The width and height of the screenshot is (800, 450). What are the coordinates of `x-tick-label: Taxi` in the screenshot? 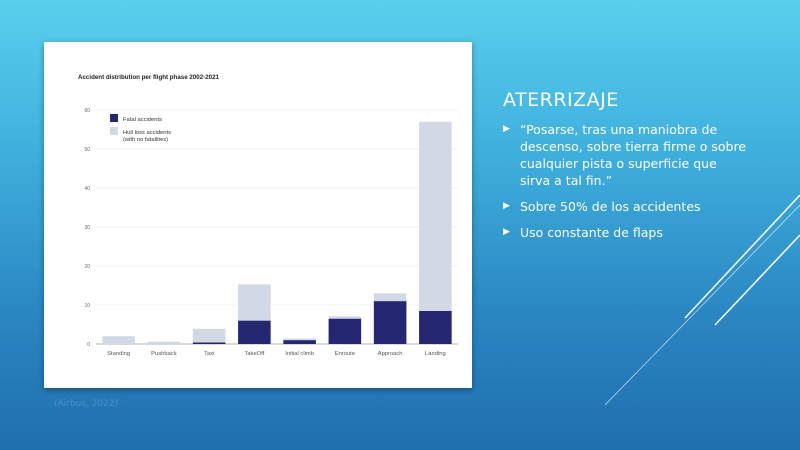 It's located at (209, 354).